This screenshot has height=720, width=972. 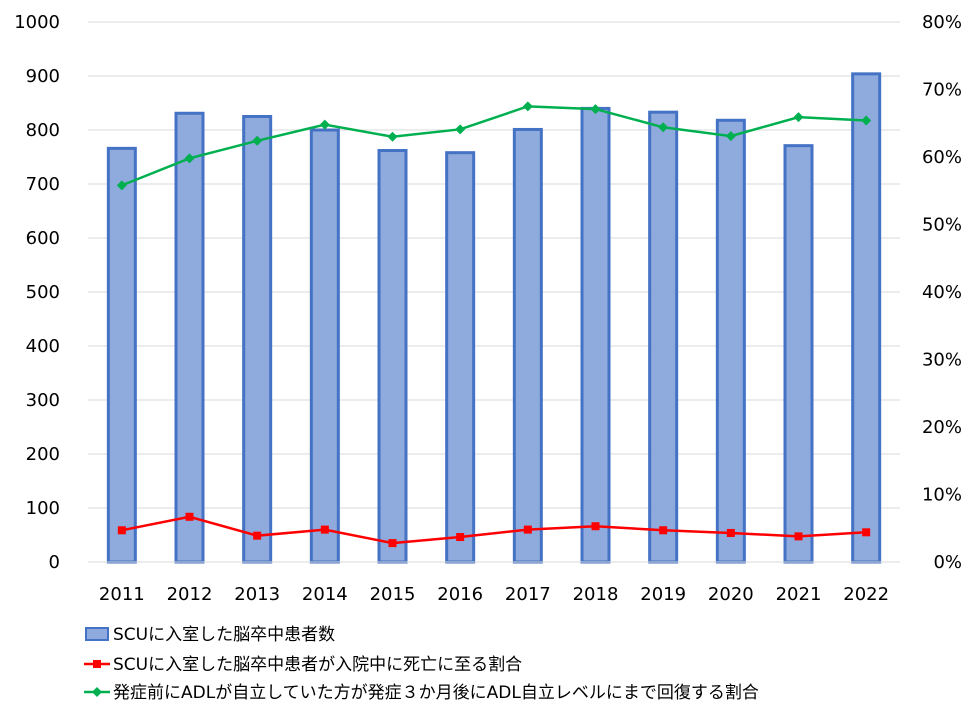 I want to click on x-tick-label: 2017, so click(x=528, y=594).